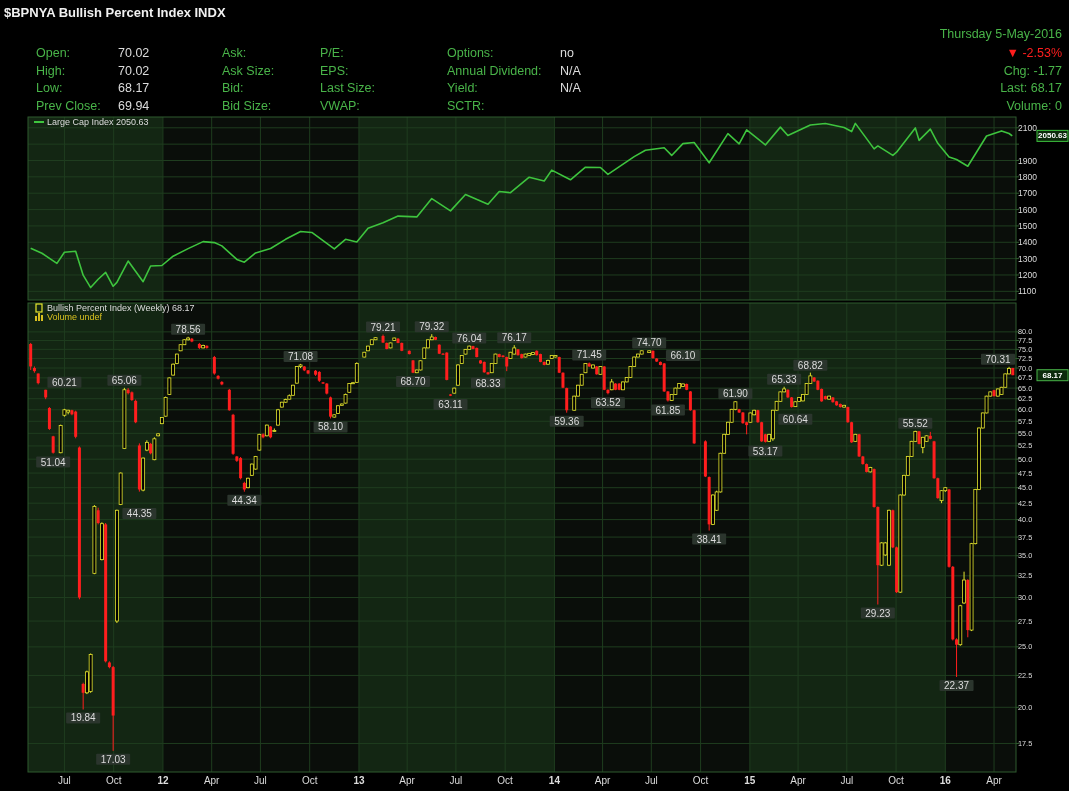 The height and width of the screenshot is (791, 1069). What do you see at coordinates (494, 70) in the screenshot?
I see `text: Annual Dividend:` at bounding box center [494, 70].